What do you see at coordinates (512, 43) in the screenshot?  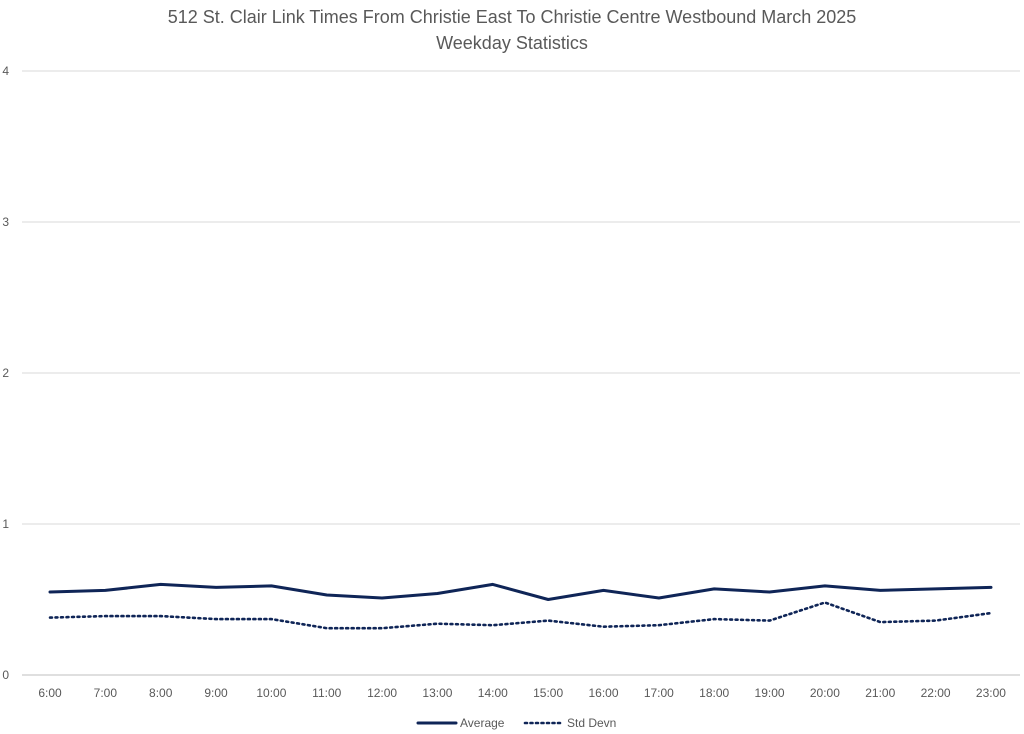 I see `chart-title-line2: Weekday Statistics` at bounding box center [512, 43].